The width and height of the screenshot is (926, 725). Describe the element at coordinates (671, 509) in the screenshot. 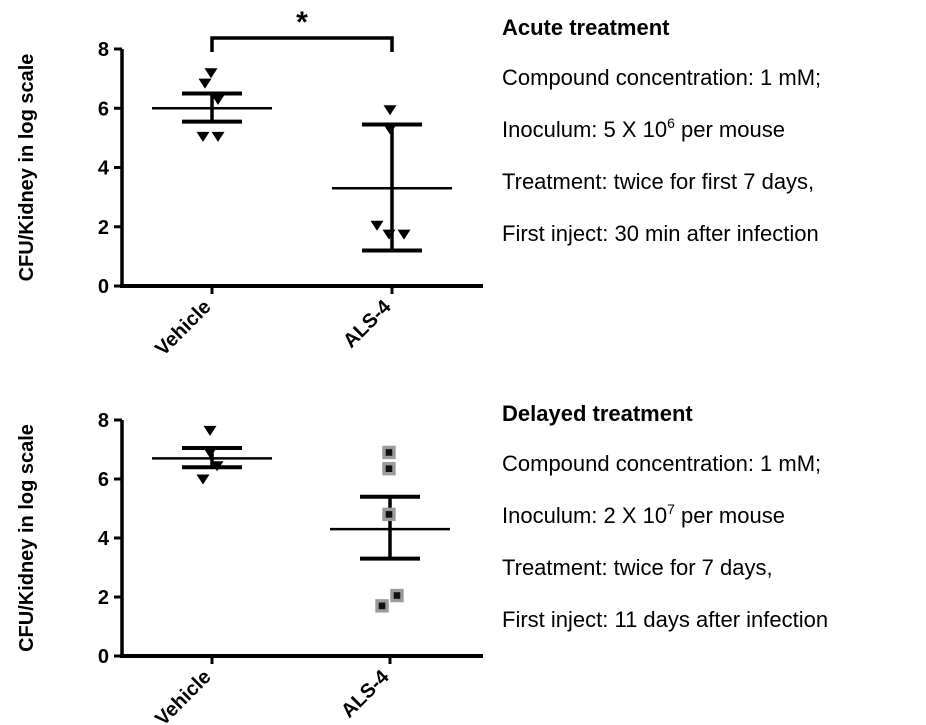

I see `superscript-text: 7` at that location.